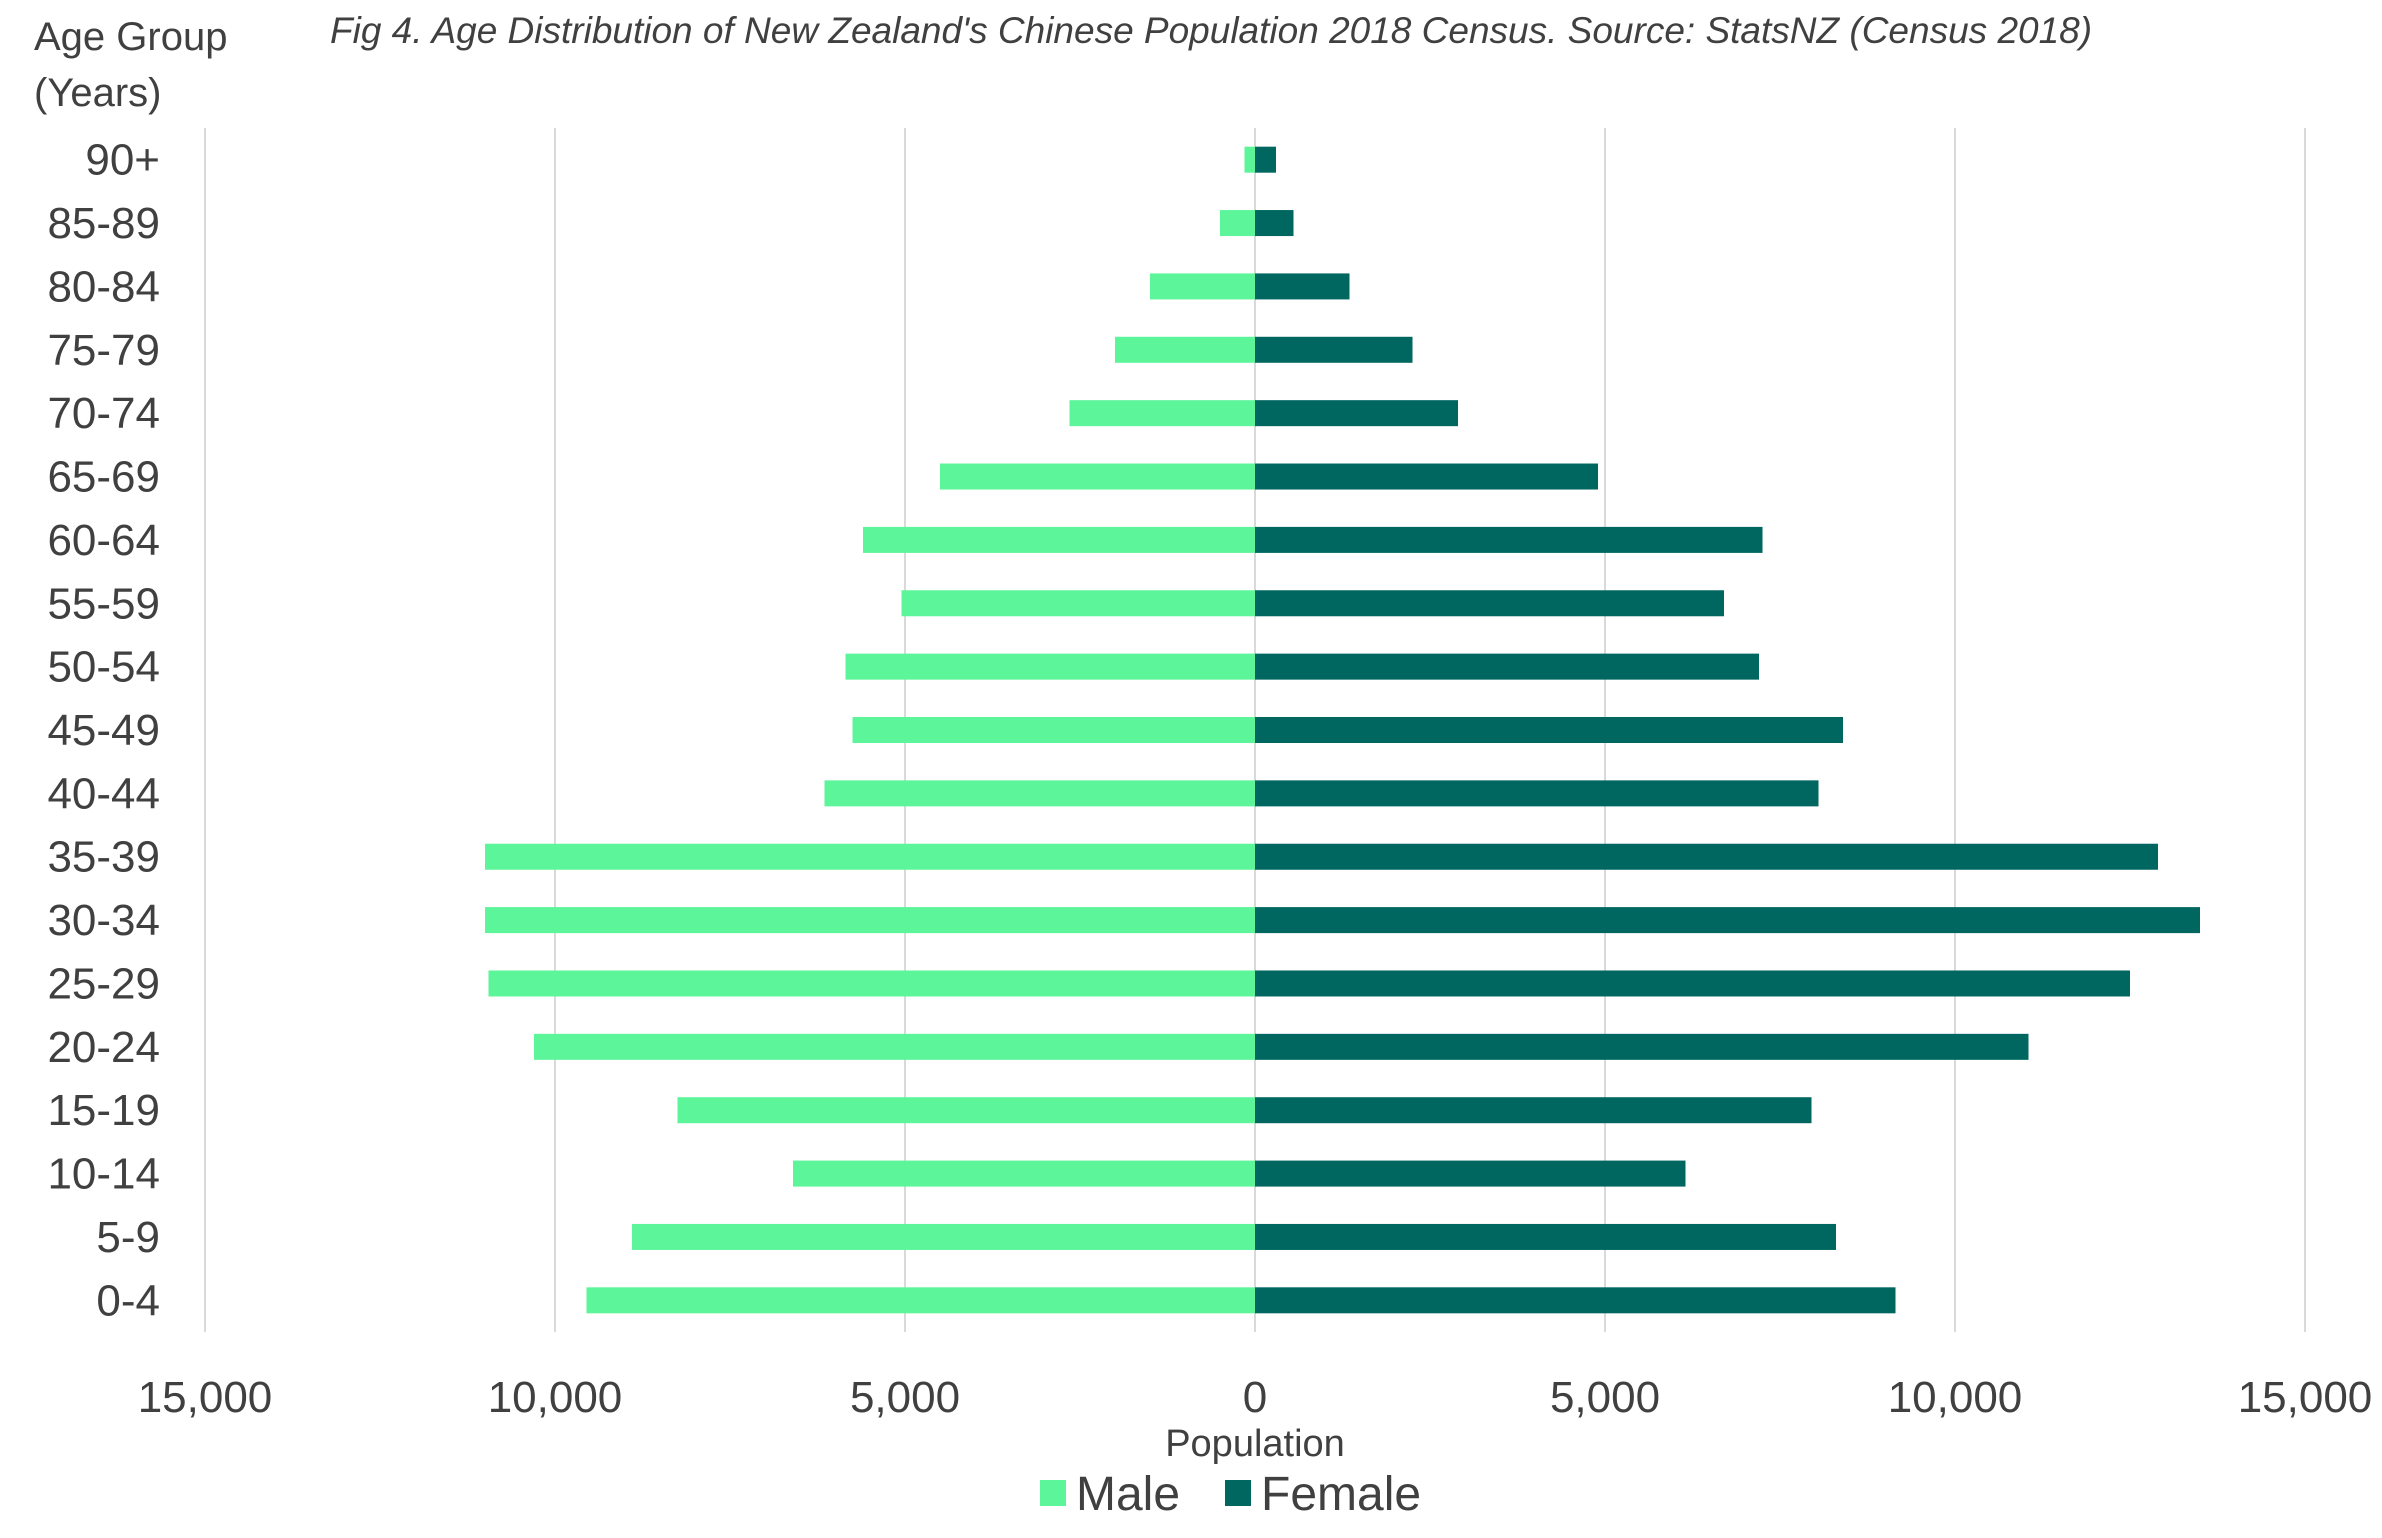 Image resolution: width=2382 pixels, height=1538 pixels. I want to click on y-tick-label: 65-69, so click(103, 477).